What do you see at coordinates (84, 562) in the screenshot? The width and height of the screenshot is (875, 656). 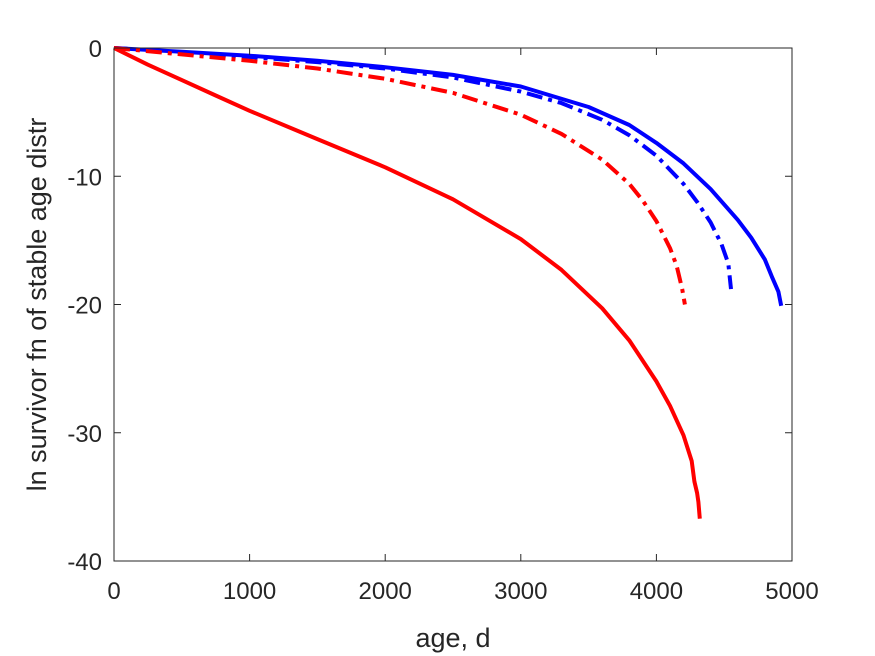 I see `y-tick-label: -40` at bounding box center [84, 562].